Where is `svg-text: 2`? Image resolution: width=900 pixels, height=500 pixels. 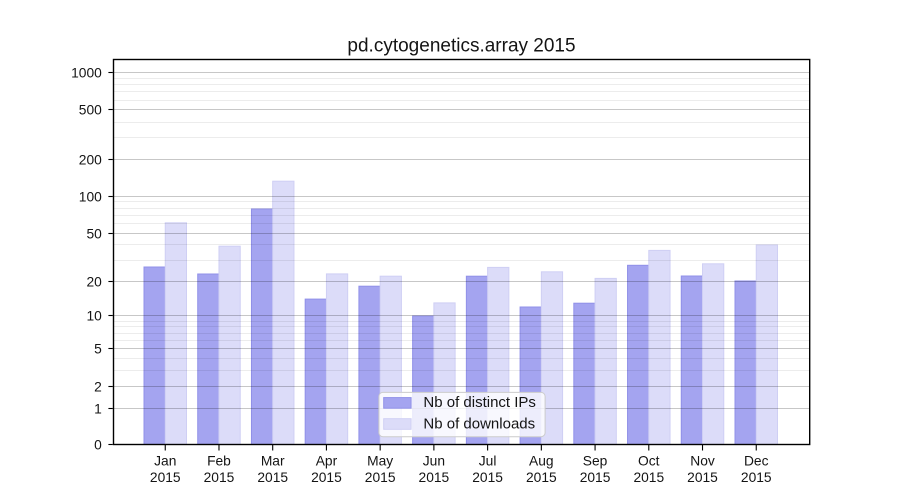 svg-text: 2 is located at coordinates (98, 387).